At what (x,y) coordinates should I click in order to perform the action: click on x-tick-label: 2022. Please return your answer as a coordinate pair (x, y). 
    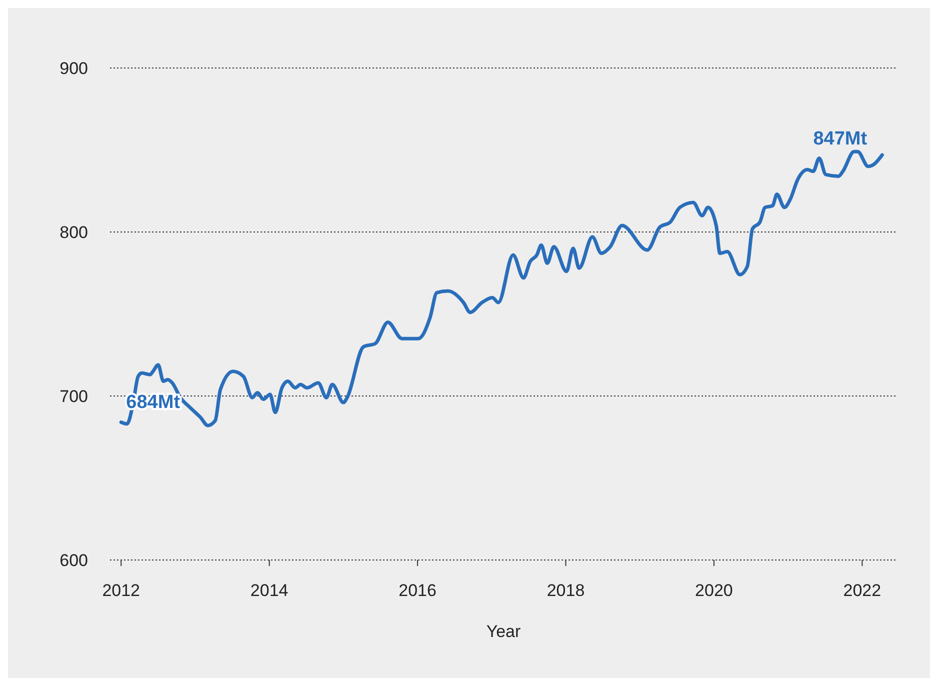
    Looking at the image, I should click on (862, 590).